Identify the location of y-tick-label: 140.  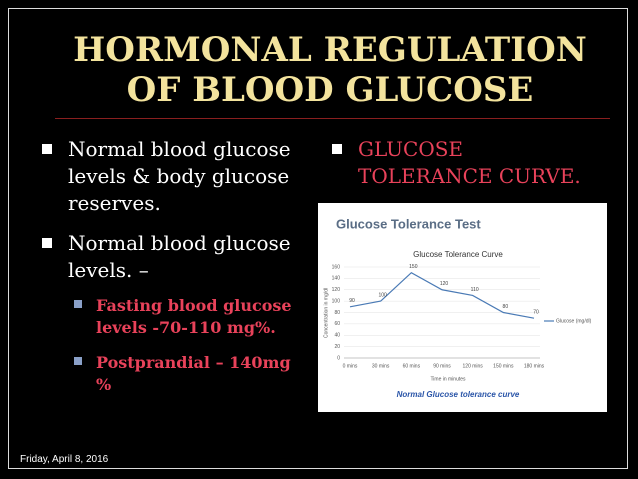
(336, 279).